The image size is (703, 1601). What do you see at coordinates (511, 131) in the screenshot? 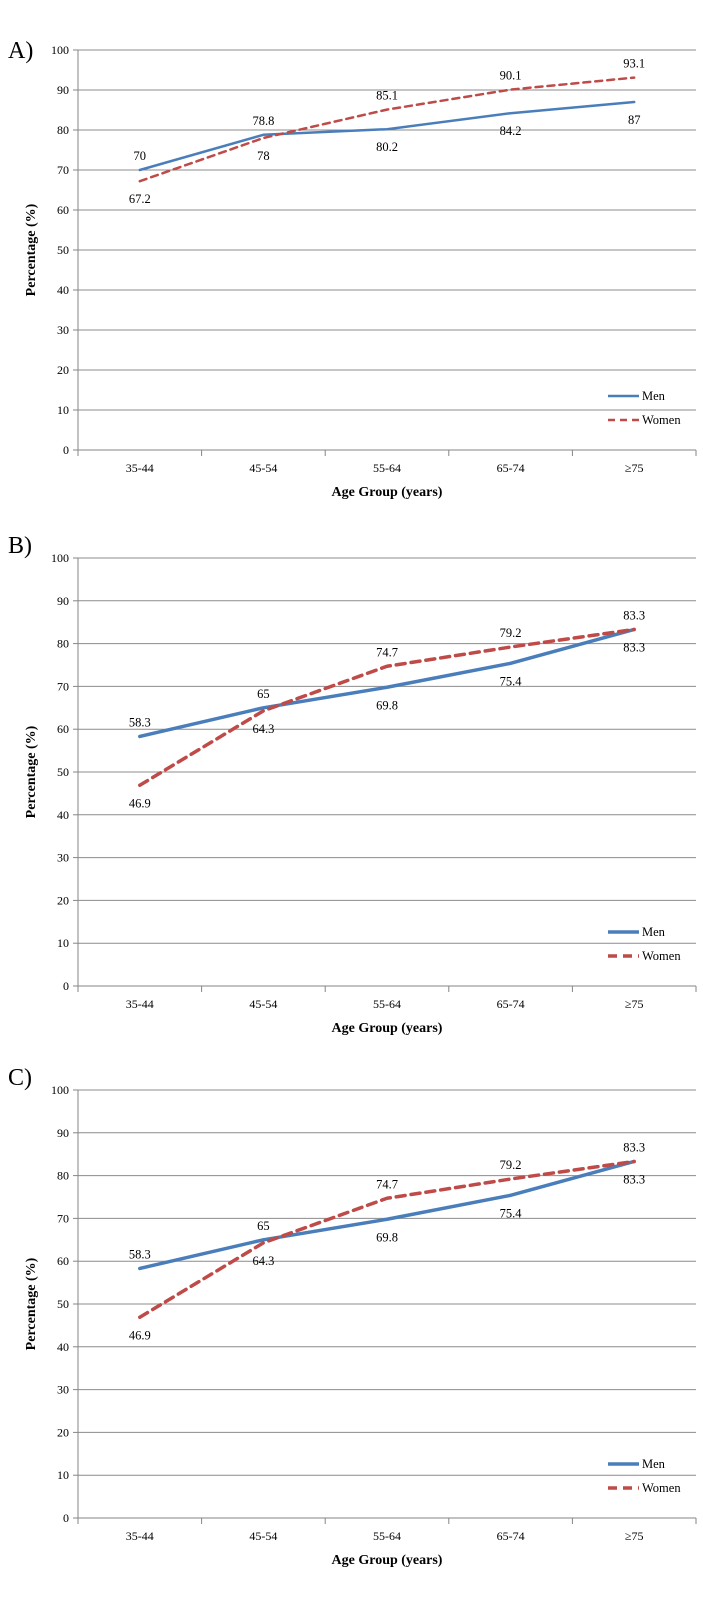
I see `data-label: 84.2` at bounding box center [511, 131].